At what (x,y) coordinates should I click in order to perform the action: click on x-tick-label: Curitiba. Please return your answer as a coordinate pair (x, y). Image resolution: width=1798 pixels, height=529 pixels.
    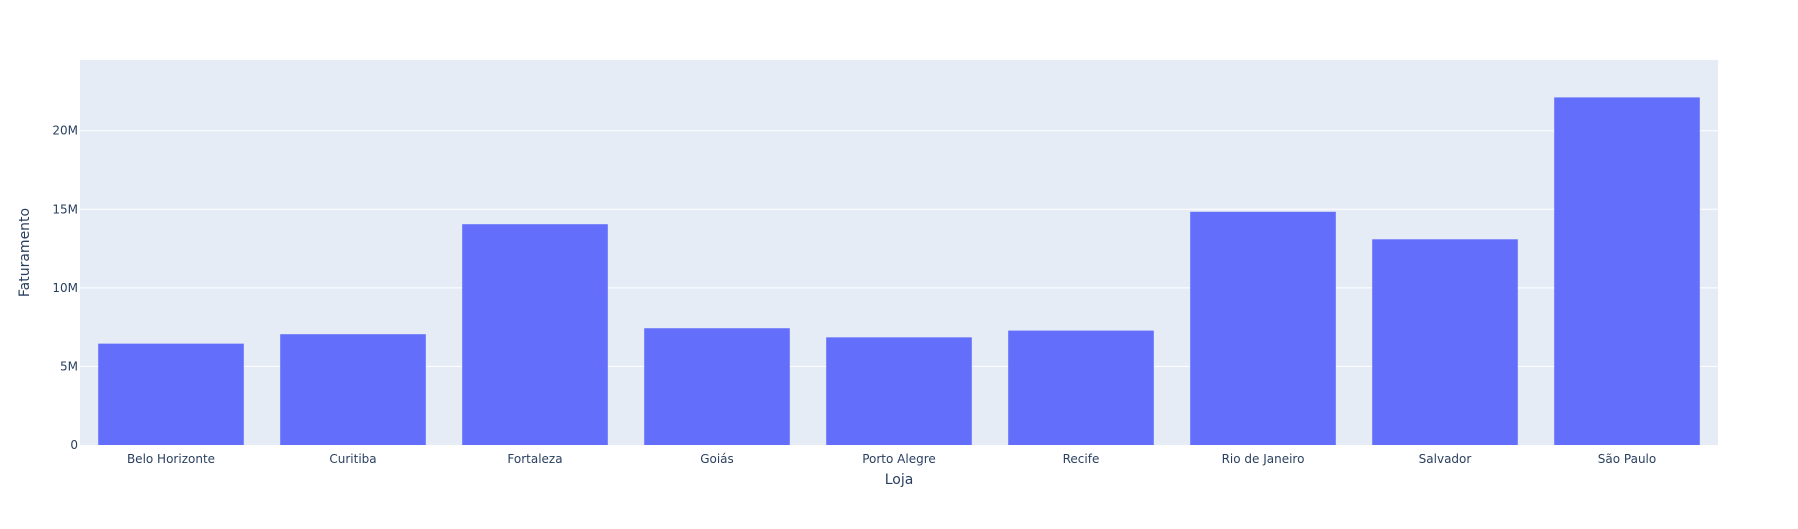
    Looking at the image, I should click on (352, 459).